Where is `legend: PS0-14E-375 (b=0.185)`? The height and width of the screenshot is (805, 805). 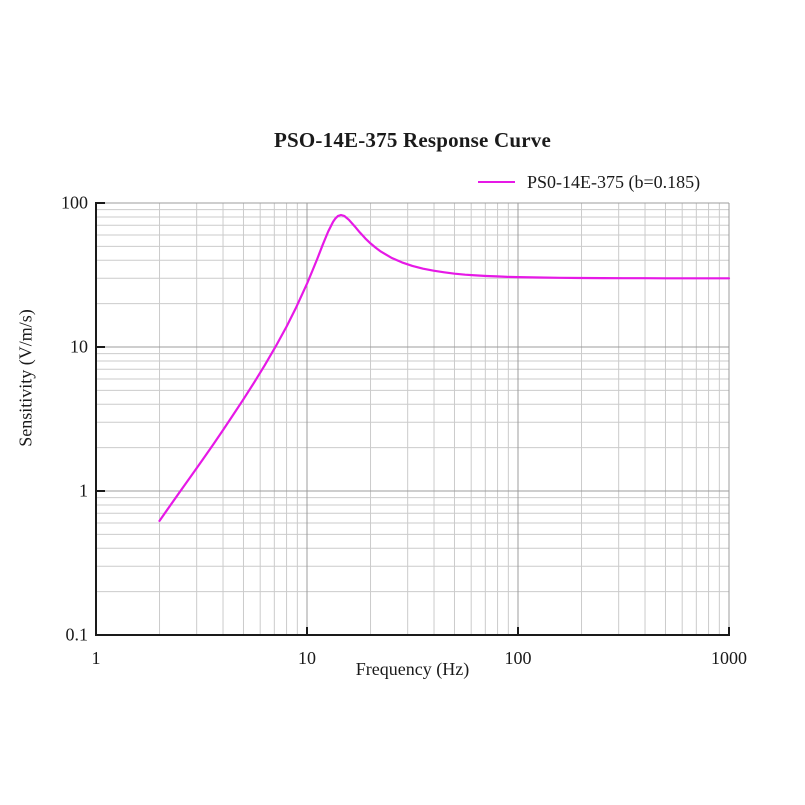
legend: PS0-14E-375 (b=0.185) is located at coordinates (589, 182).